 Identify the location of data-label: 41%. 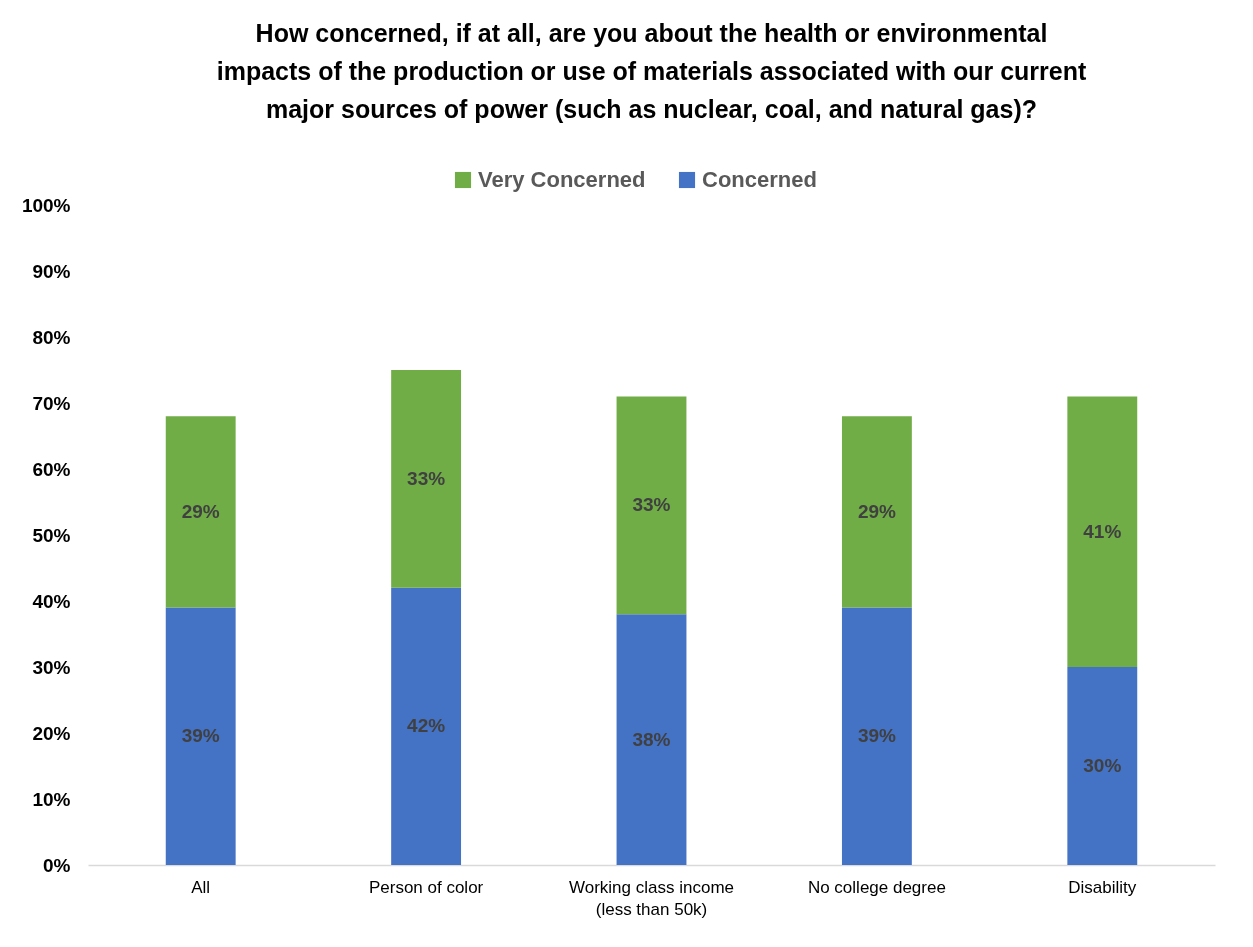
(1102, 531).